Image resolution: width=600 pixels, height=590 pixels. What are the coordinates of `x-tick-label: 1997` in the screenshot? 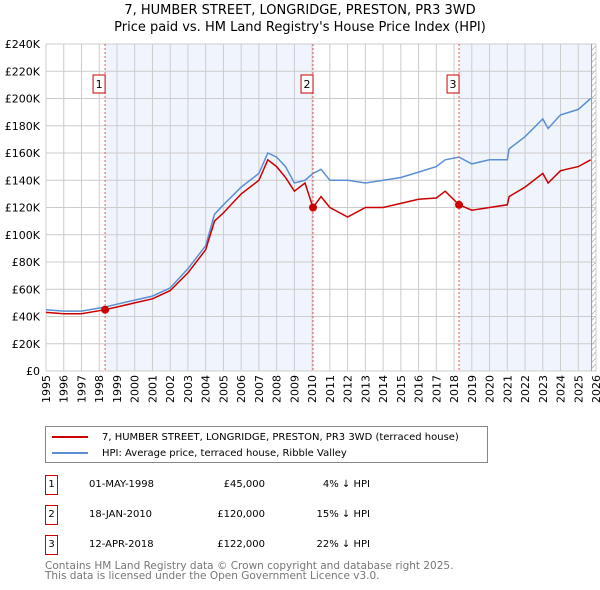 It's located at (81, 389).